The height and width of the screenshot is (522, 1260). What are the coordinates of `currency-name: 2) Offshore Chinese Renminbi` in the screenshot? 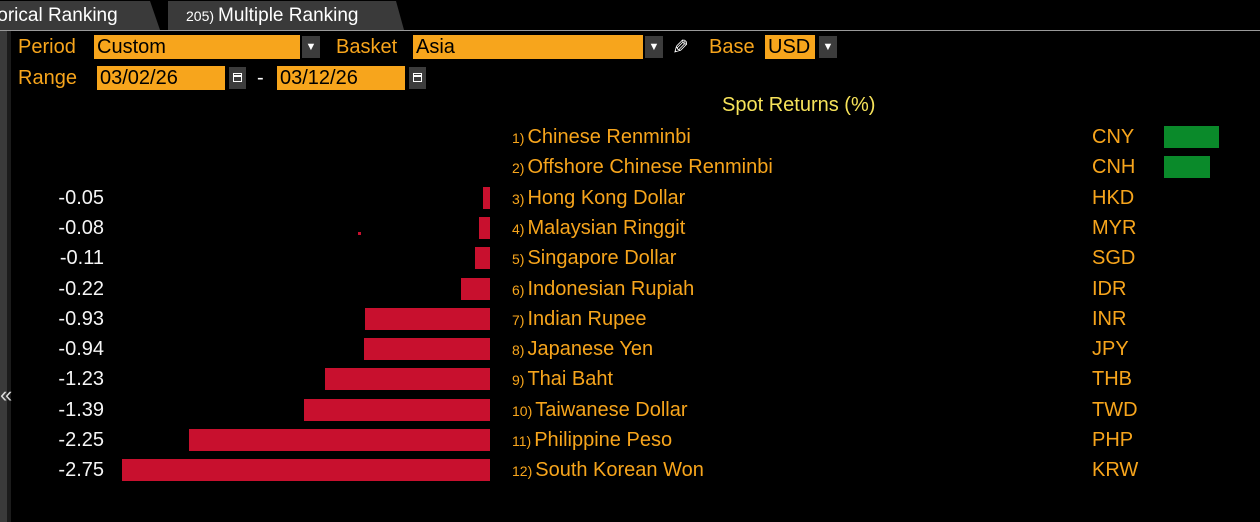 It's located at (642, 167).